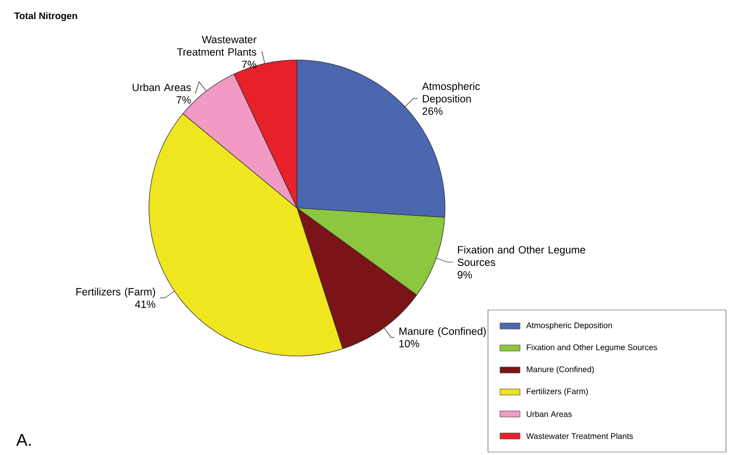  What do you see at coordinates (569, 326) in the screenshot?
I see `legend-label: Atmospheric Deposition` at bounding box center [569, 326].